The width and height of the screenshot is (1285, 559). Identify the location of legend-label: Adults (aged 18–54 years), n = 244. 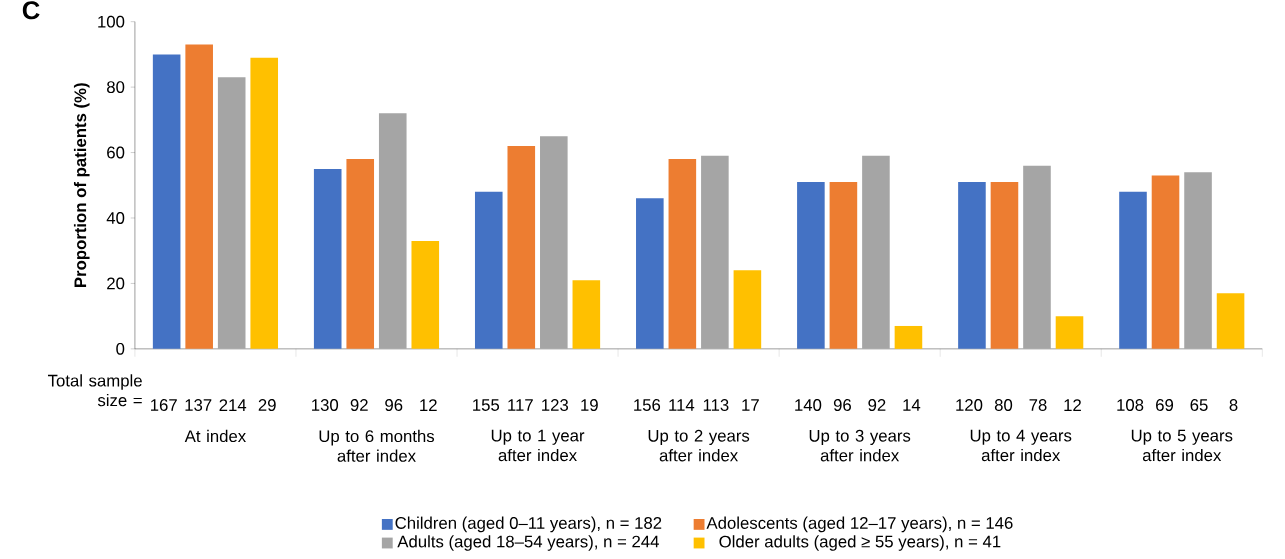
(528, 543).